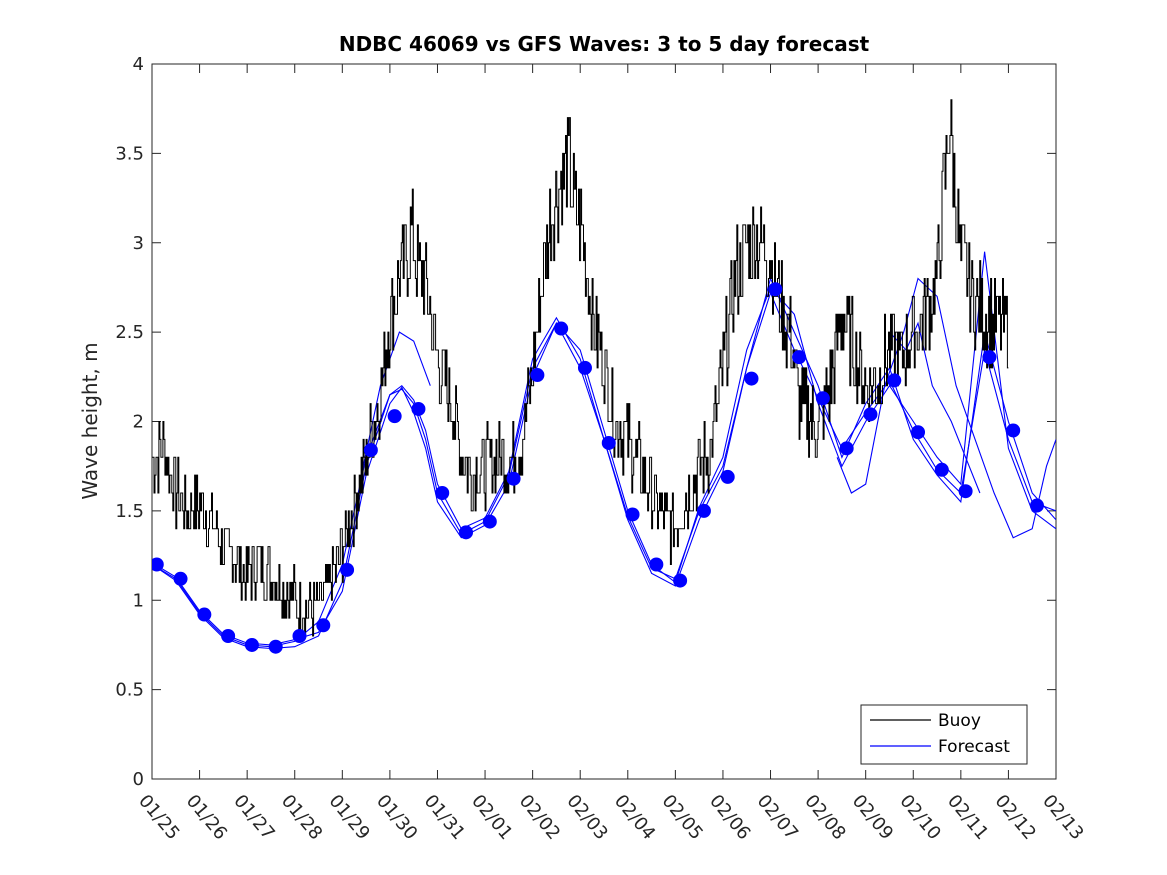 The width and height of the screenshot is (1167, 875). What do you see at coordinates (138, 243) in the screenshot?
I see `y-tick-label: 3` at bounding box center [138, 243].